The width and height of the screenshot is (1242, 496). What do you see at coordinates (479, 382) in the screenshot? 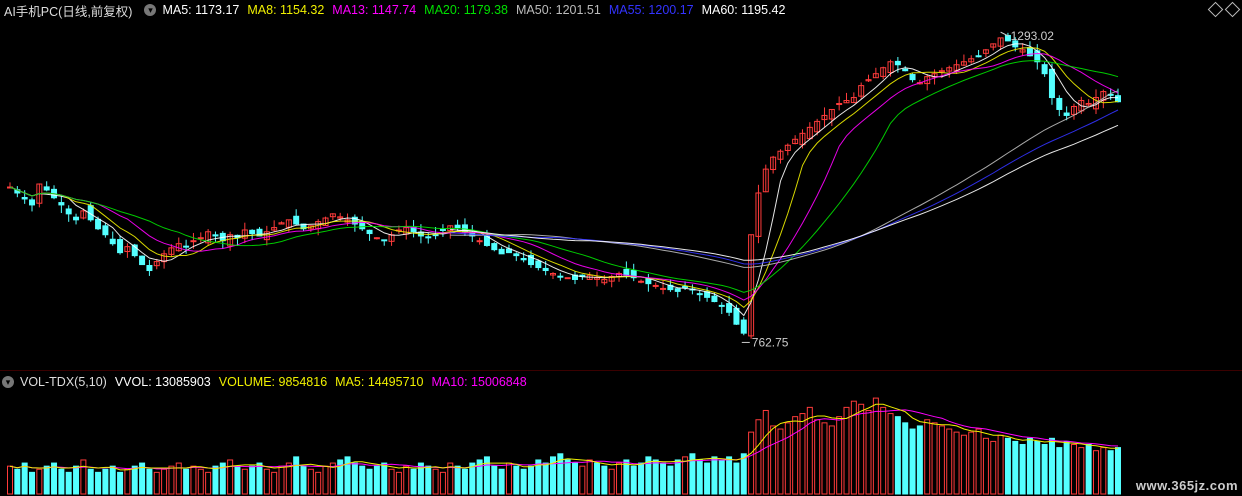
I see `vol-ma10-label: MA10: 15006848` at bounding box center [479, 382].